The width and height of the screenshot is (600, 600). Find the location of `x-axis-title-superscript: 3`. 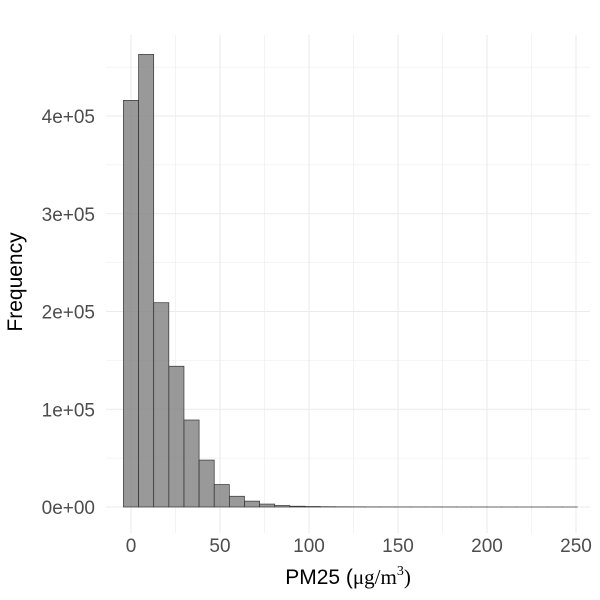

x-axis-title-superscript: 3 is located at coordinates (400, 571).